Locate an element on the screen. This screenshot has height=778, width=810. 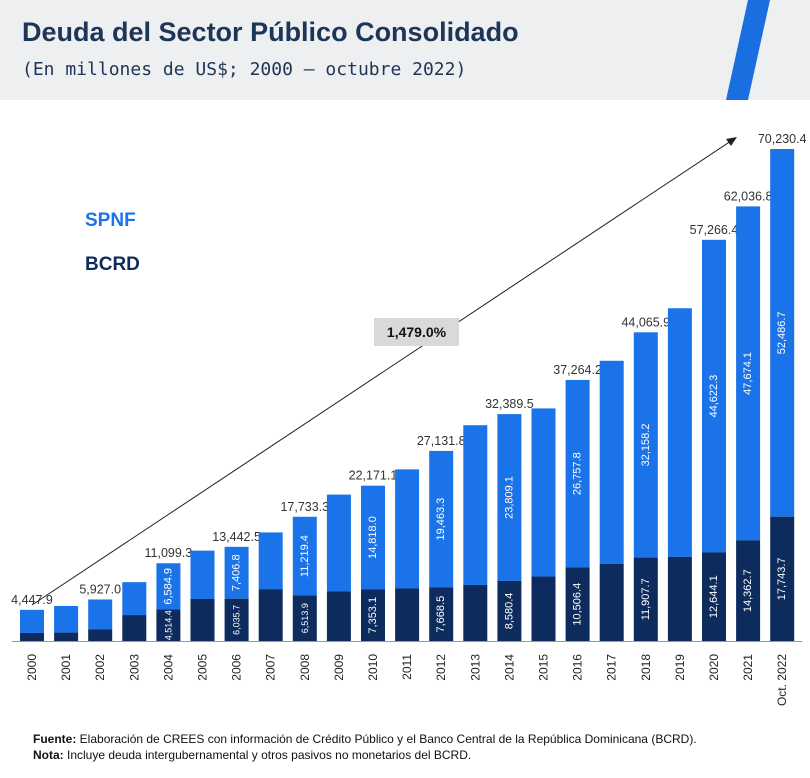
x-tick-label: Oct. 2022 is located at coordinates (782, 680).